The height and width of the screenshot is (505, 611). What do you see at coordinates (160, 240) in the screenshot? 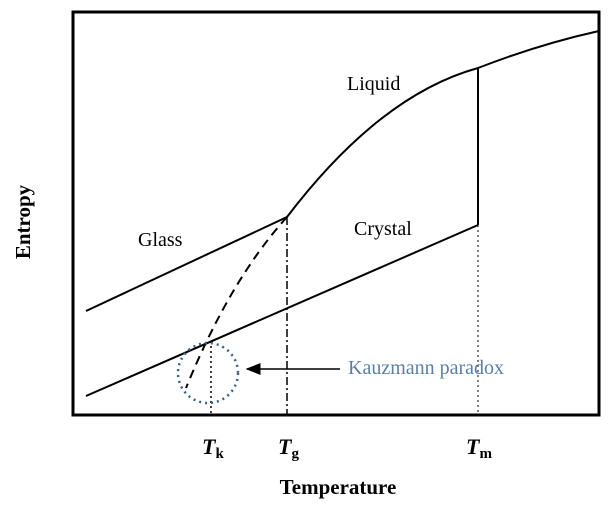
I see `glass-label: Glass` at bounding box center [160, 240].